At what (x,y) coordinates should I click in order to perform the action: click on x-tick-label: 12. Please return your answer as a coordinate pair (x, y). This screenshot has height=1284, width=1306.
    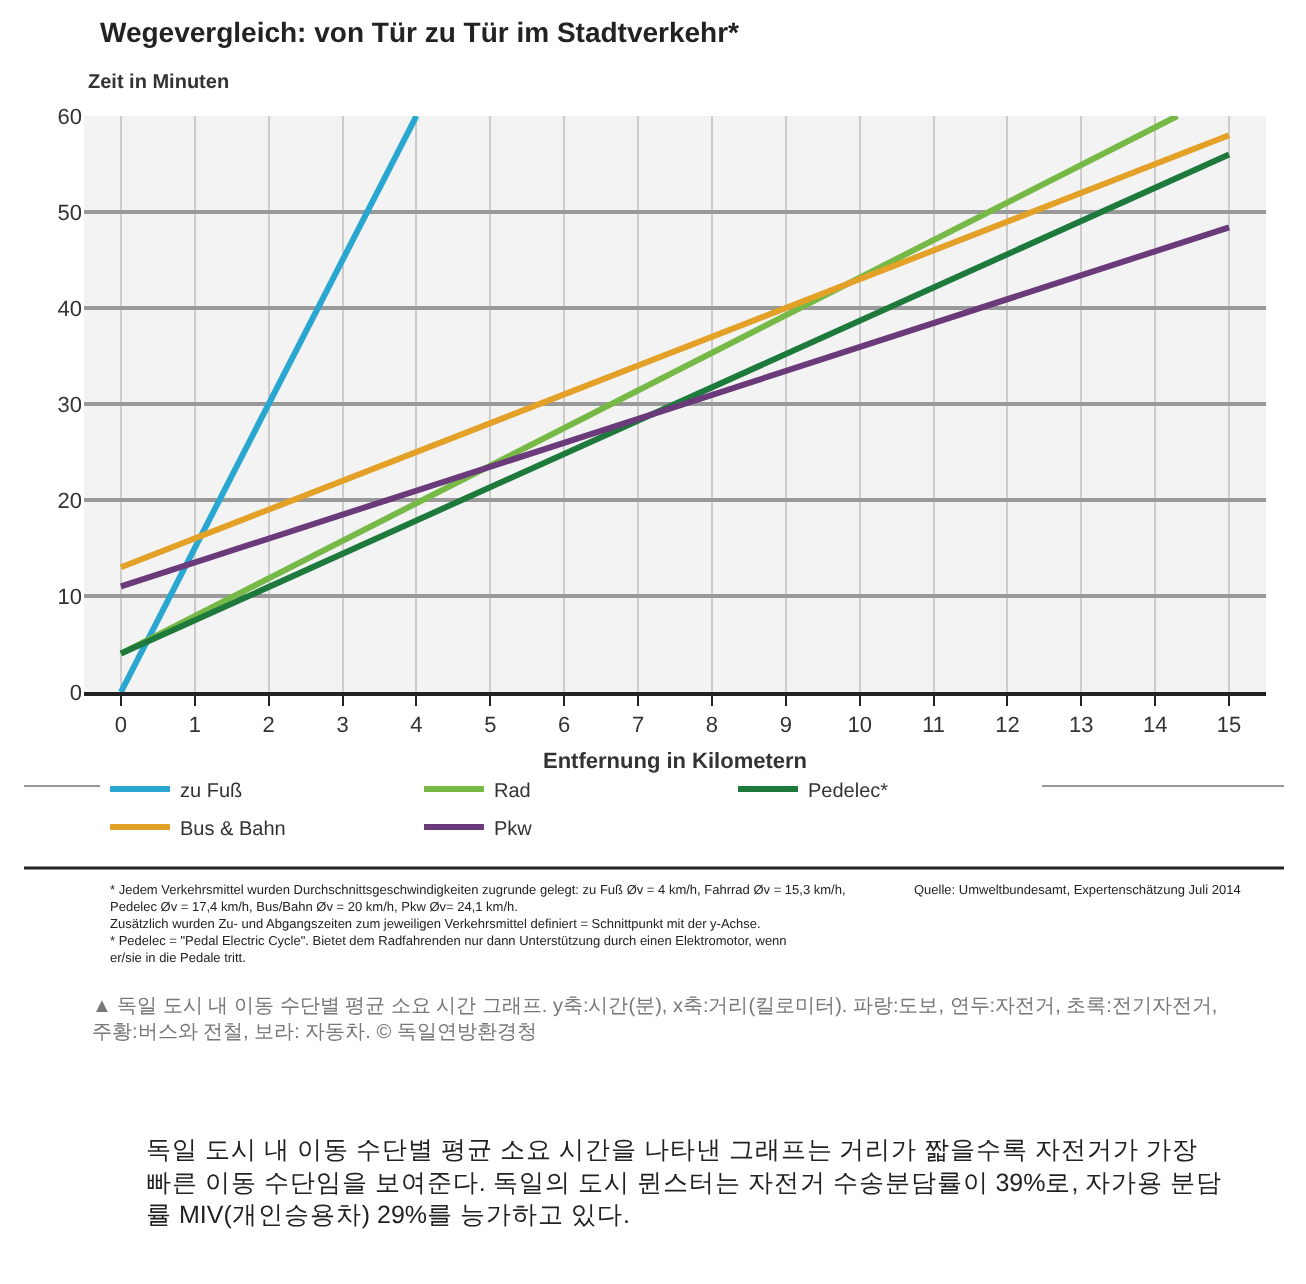
    Looking at the image, I should click on (1007, 726).